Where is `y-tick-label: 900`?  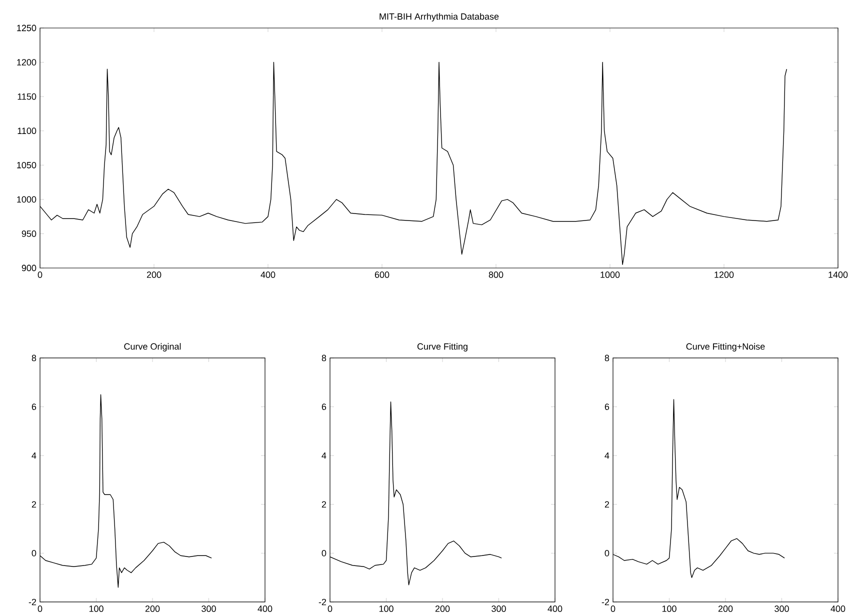
y-tick-label: 900 is located at coordinates (29, 268).